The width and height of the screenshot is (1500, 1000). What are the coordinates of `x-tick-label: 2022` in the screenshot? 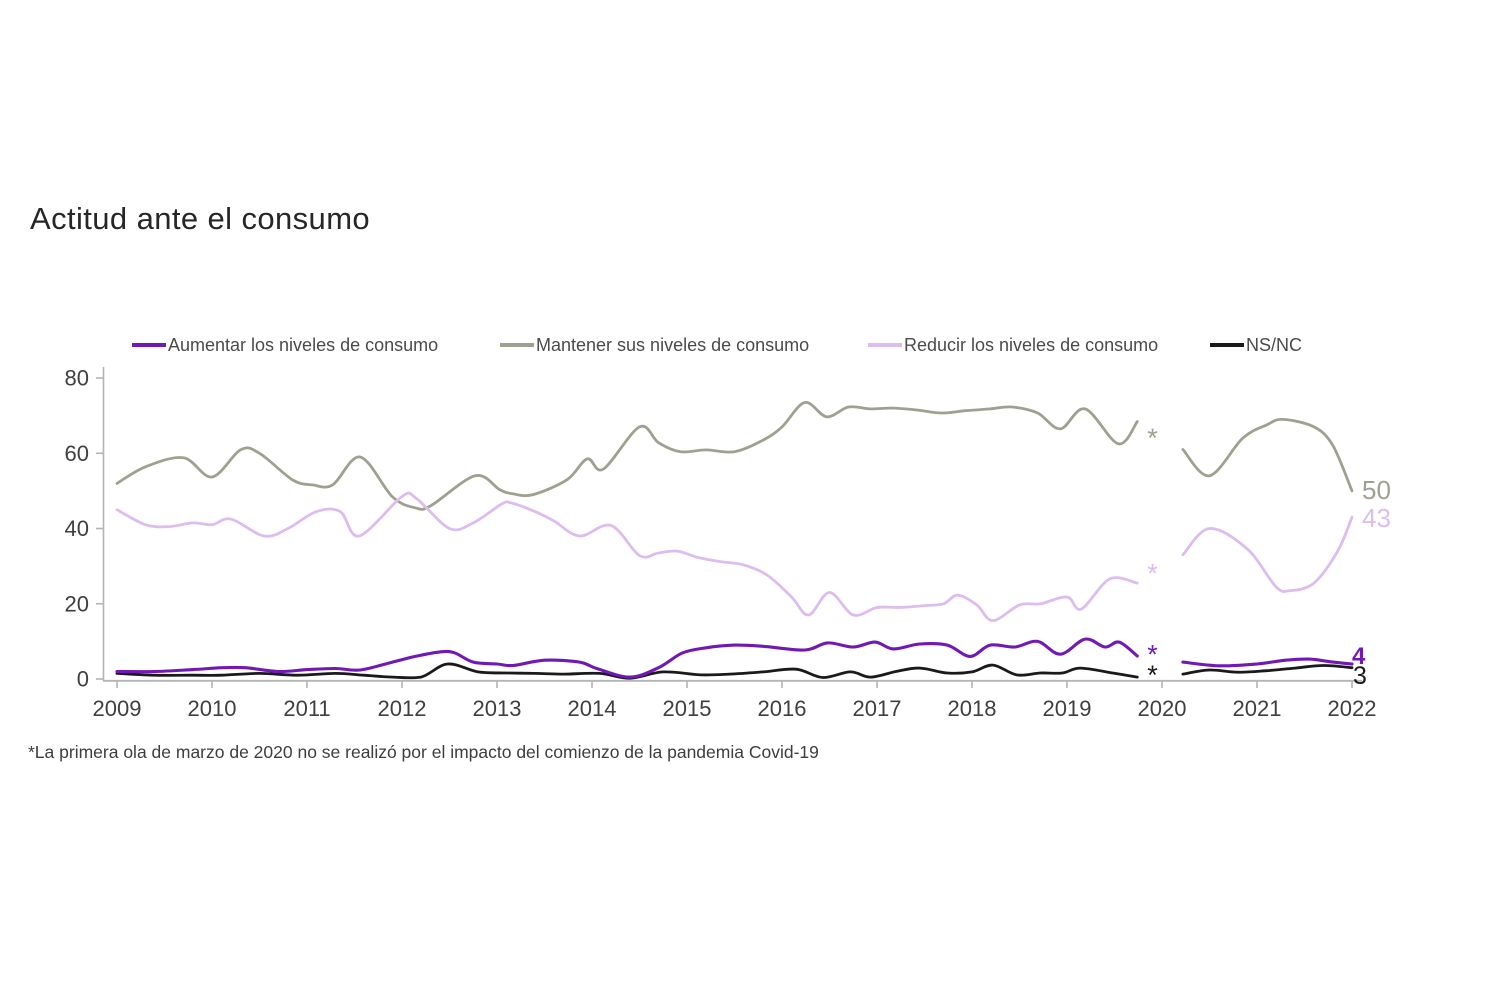 It's located at (1352, 708).